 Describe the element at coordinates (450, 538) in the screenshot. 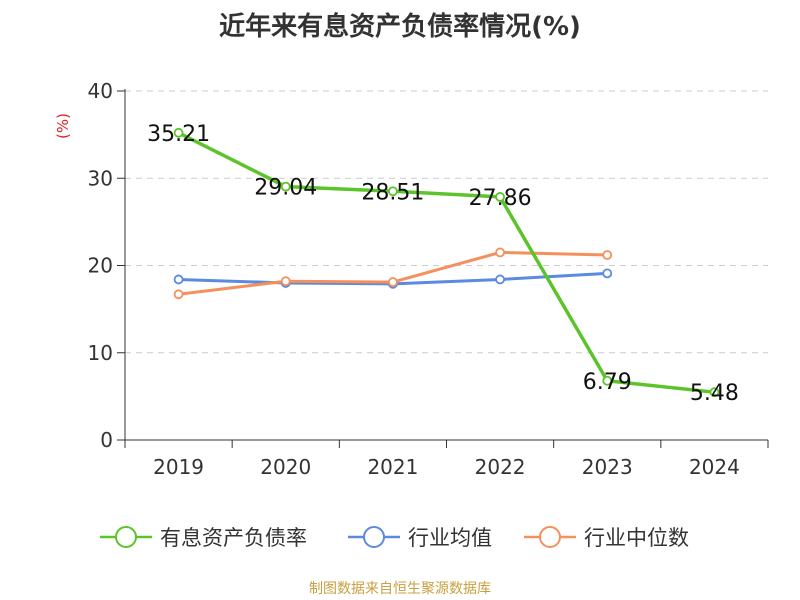

I see `legend-label: 行业均值` at that location.